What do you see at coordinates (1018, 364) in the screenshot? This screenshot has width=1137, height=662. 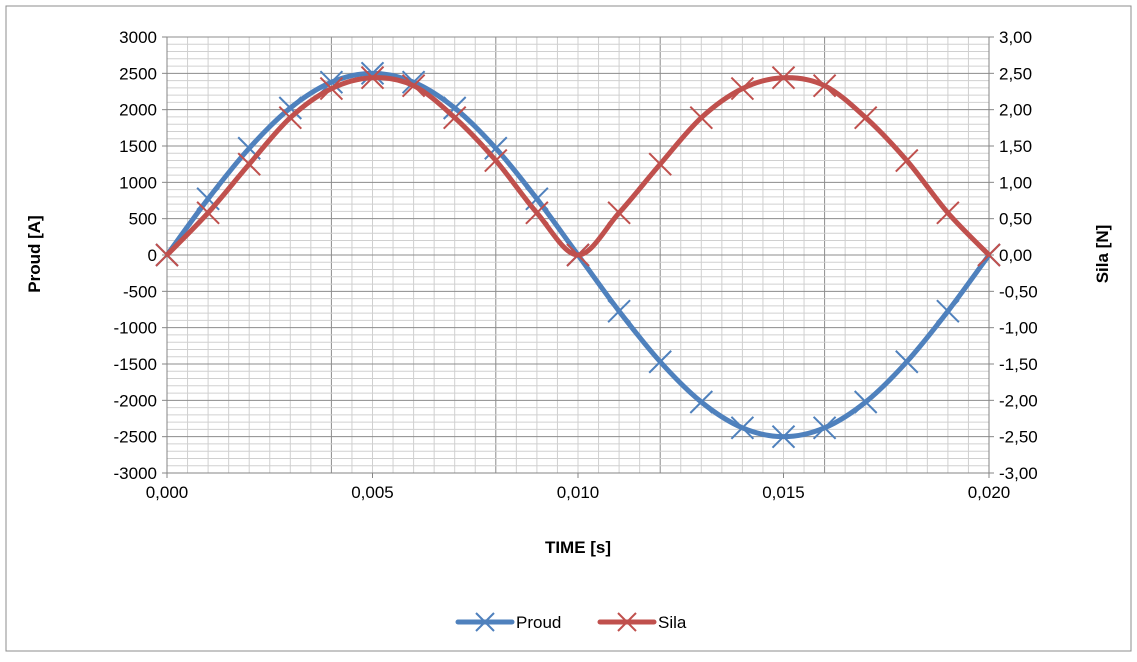 I see `y-right-tick-label: -1,50` at bounding box center [1018, 364].